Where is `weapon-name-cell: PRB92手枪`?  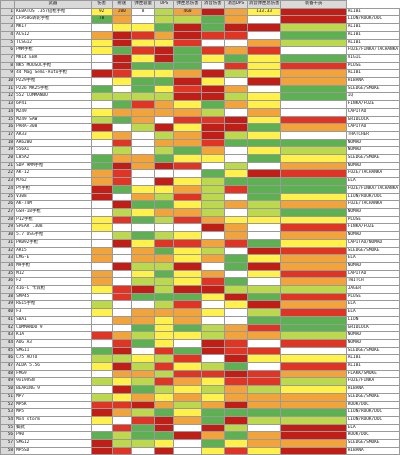 weapon-name-cell: PRB92手枪 is located at coordinates (53, 243).